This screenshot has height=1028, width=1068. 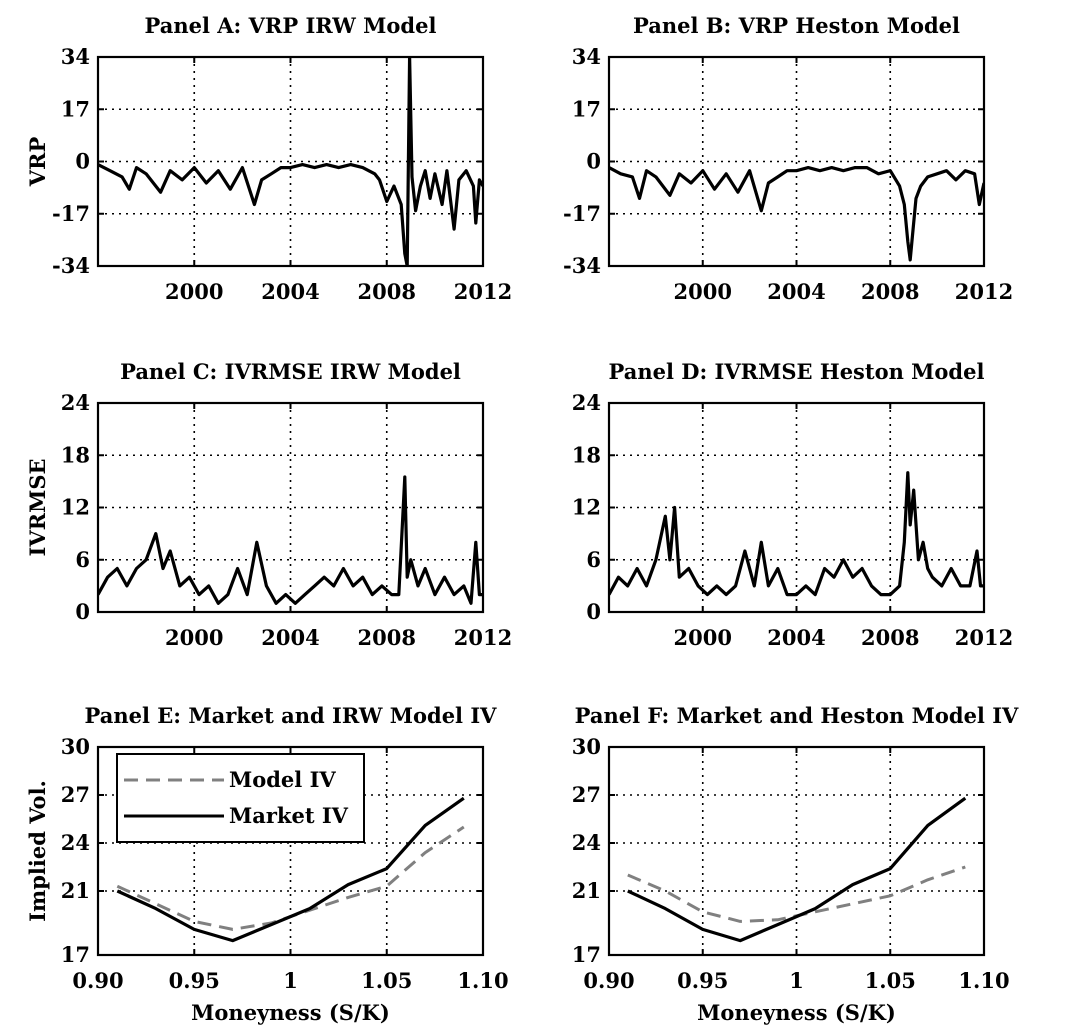 I want to click on panel-c-ylabel: IVRMSE, so click(x=37, y=508).